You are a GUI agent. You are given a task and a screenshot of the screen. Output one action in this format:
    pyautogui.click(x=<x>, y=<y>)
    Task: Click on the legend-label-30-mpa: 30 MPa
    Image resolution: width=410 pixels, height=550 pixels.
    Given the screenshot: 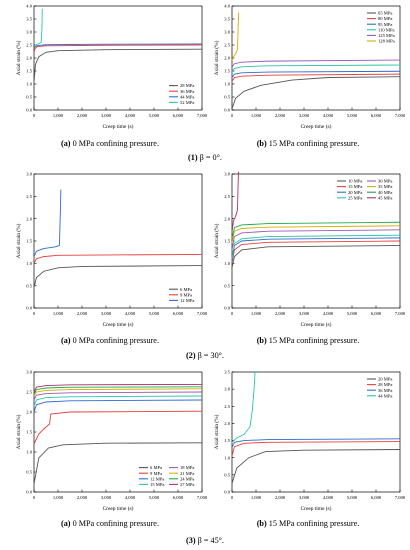 What is the action you would take?
    pyautogui.click(x=385, y=181)
    